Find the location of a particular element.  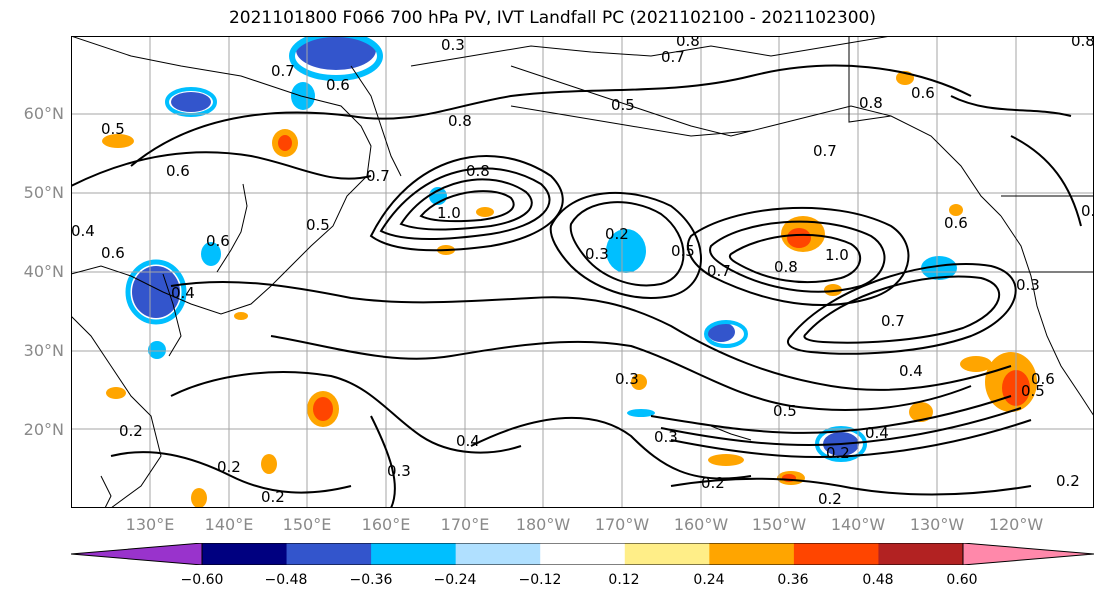

lon-label: 180°W is located at coordinates (543, 524).